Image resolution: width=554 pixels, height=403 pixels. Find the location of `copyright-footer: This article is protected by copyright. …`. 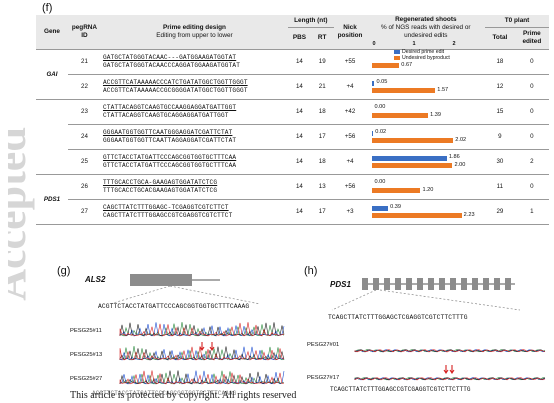

copyright-footer: This article is protected by copyright. … is located at coordinates (183, 395).